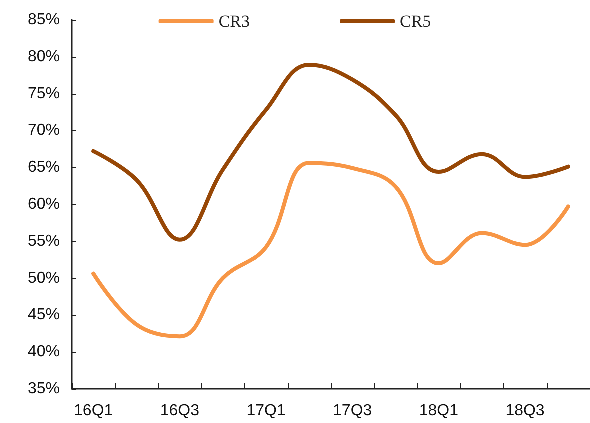 This screenshot has height=423, width=590. What do you see at coordinates (44, 20) in the screenshot?
I see `y-tick-label: 85%` at bounding box center [44, 20].